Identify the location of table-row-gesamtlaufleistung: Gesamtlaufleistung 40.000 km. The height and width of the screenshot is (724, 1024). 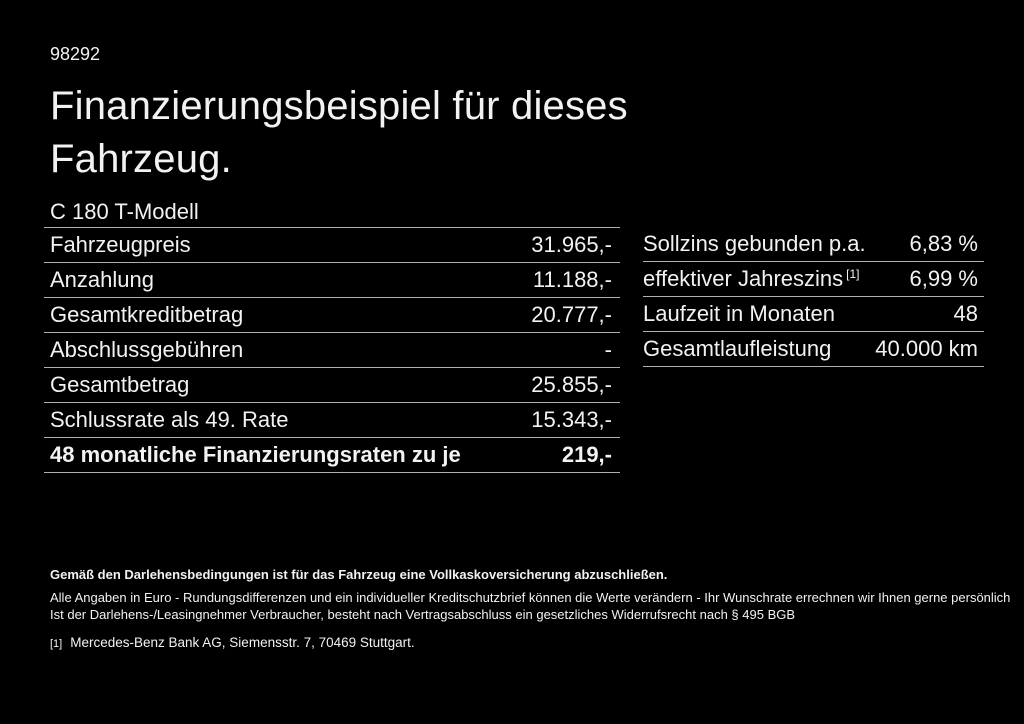
(813, 349).